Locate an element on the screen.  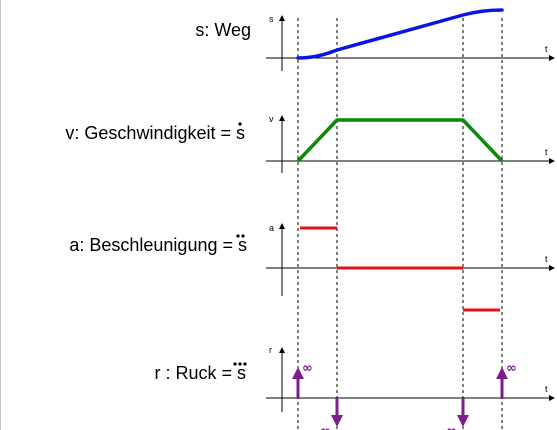
panel-beschleunigung-label: a: Beschleunigung = s is located at coordinates (158, 245).